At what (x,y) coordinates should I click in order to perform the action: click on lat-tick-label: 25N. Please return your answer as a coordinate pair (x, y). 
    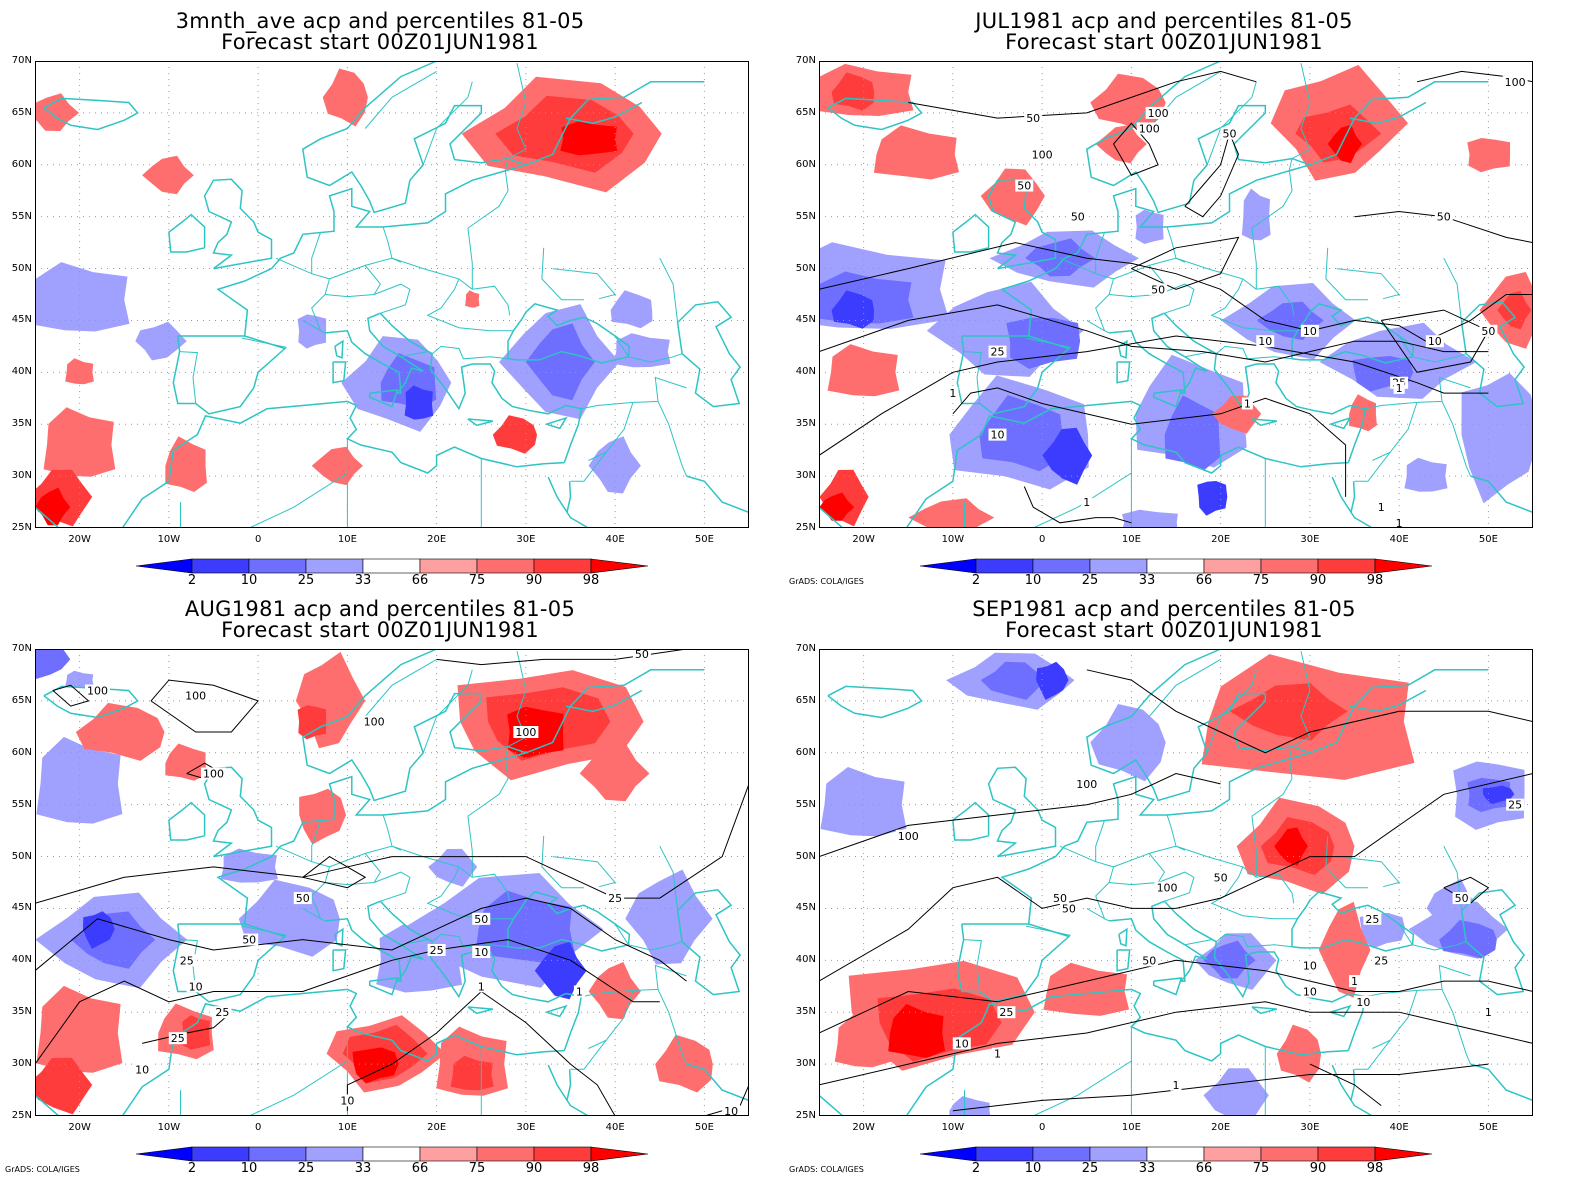
    Looking at the image, I should click on (21, 527).